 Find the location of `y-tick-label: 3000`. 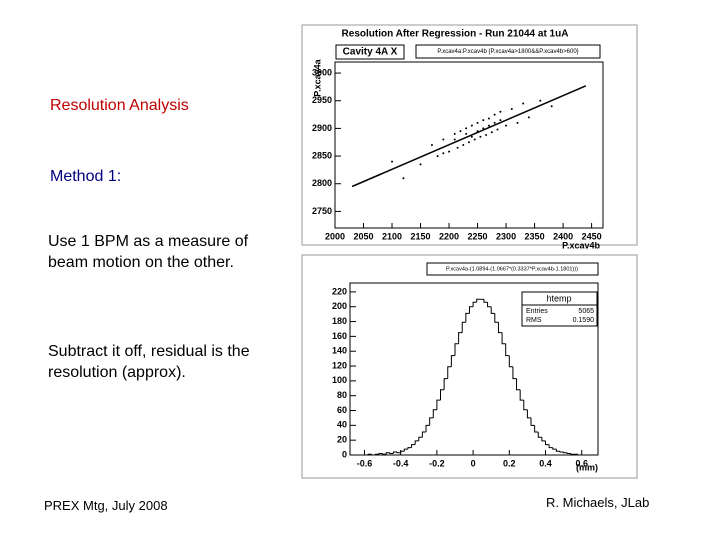

y-tick-label: 3000 is located at coordinates (322, 72).